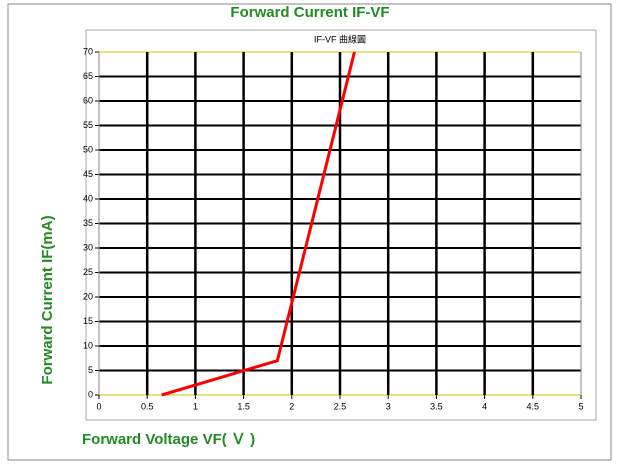 Image resolution: width=619 pixels, height=465 pixels. What do you see at coordinates (90, 394) in the screenshot?
I see `y-tick-label: 0` at bounding box center [90, 394].